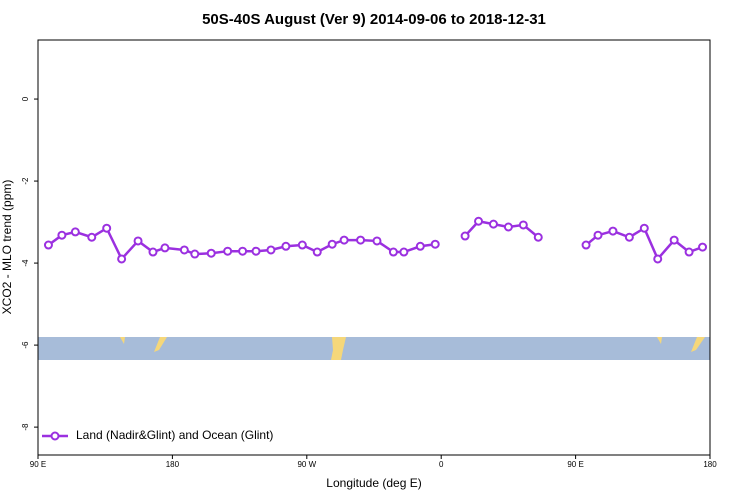 The image size is (750, 500). What do you see at coordinates (374, 348) in the screenshot?
I see `map-strip` at bounding box center [374, 348].